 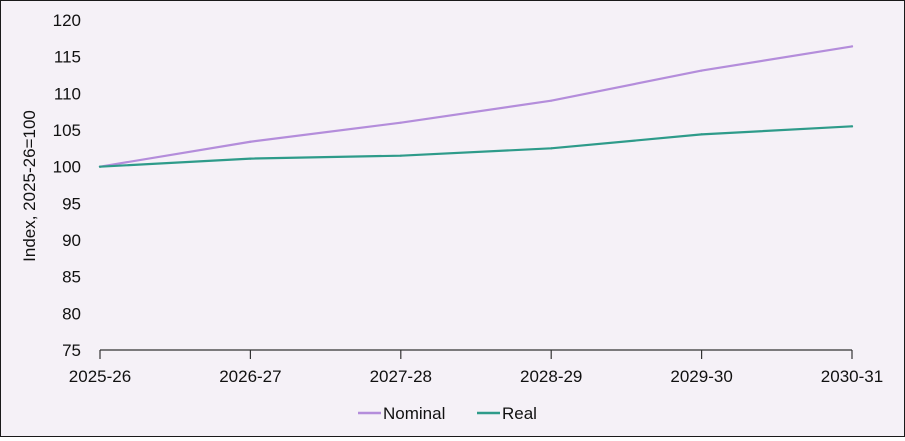 What do you see at coordinates (67, 20) in the screenshot?
I see `y-tick-label: 120` at bounding box center [67, 20].